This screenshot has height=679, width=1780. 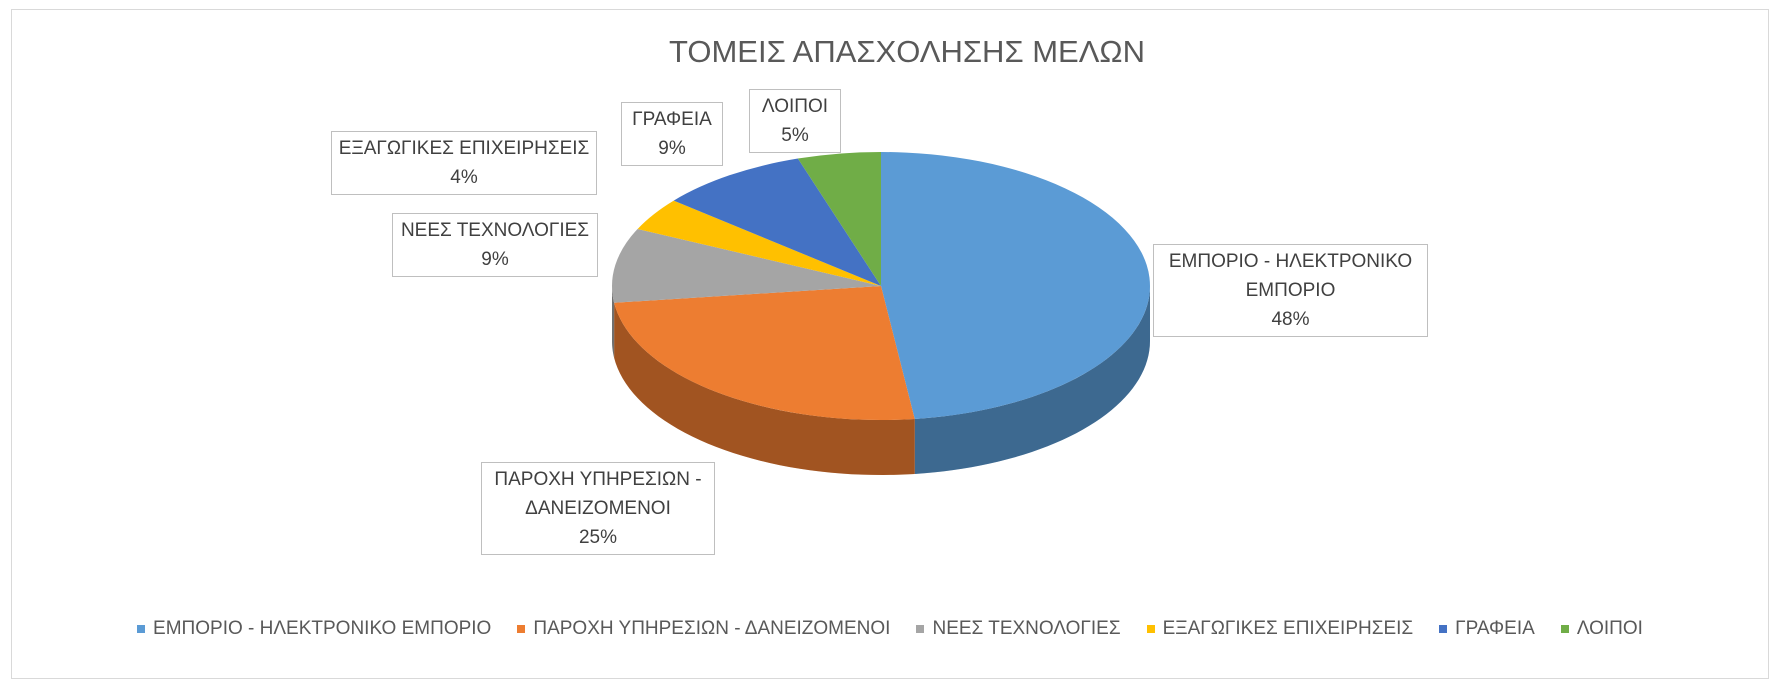 I want to click on data-label-category: ΕΞΑΓΩΓΙΚΕΣ ΕΠΙΧΕΙΡΗΣΕΙΣ, so click(x=464, y=148).